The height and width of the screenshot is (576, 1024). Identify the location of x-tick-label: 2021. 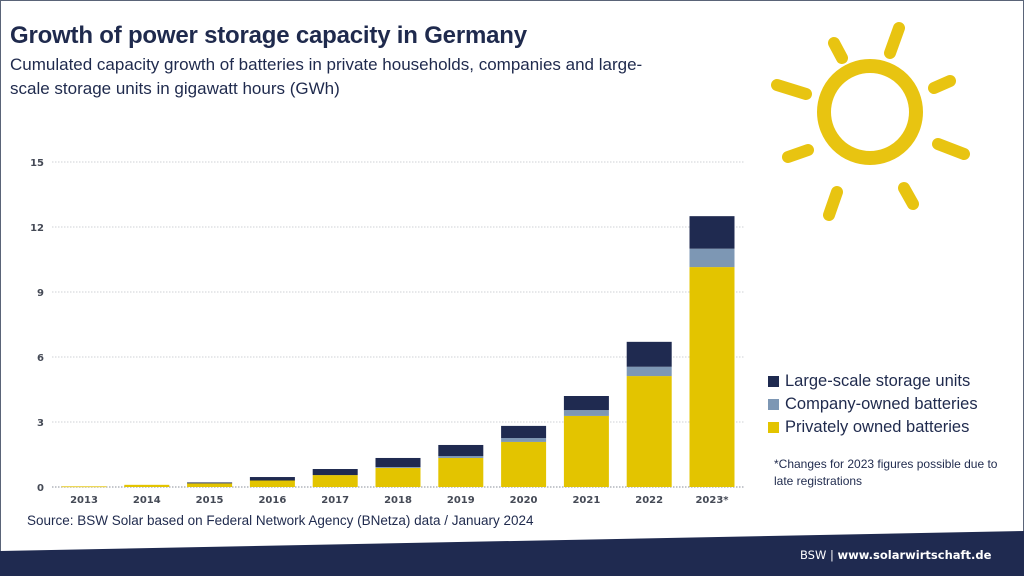
(586, 500).